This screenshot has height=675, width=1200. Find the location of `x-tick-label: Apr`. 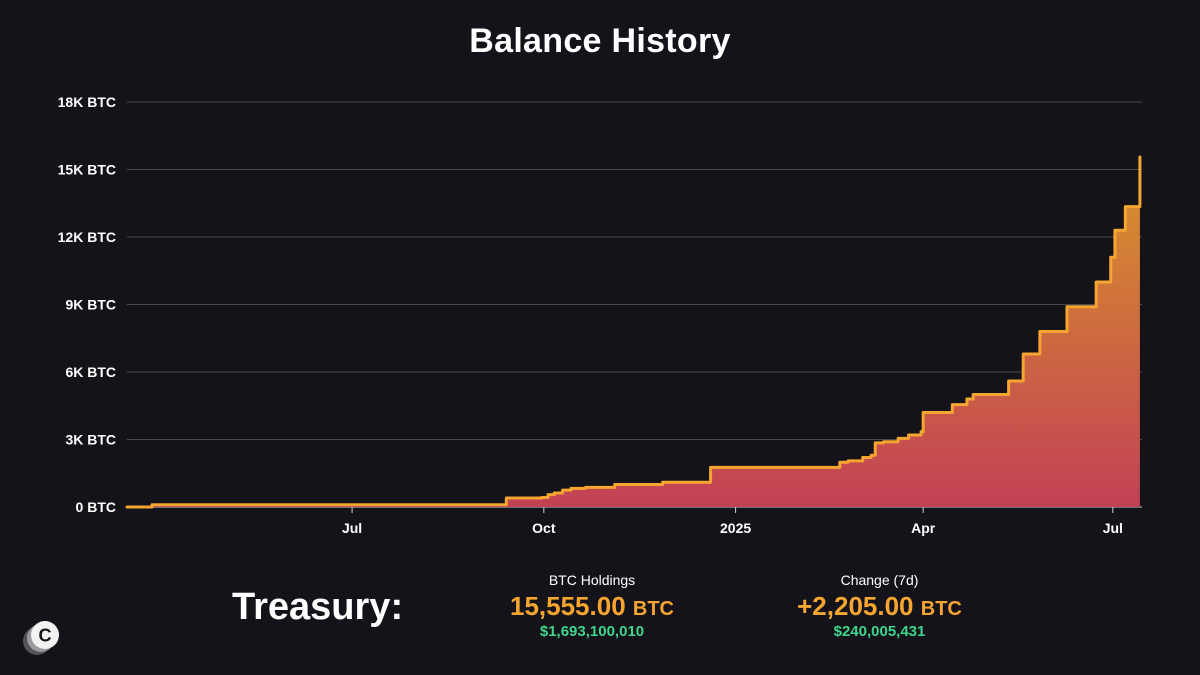

x-tick-label: Apr is located at coordinates (923, 528).